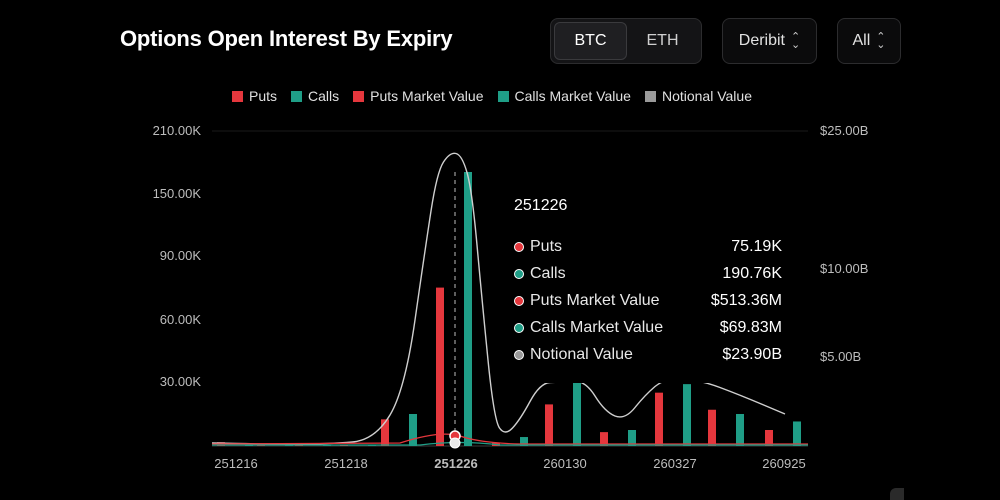 The image size is (1000, 500). I want to click on y-left-tick-label: 150.00K, so click(177, 193).